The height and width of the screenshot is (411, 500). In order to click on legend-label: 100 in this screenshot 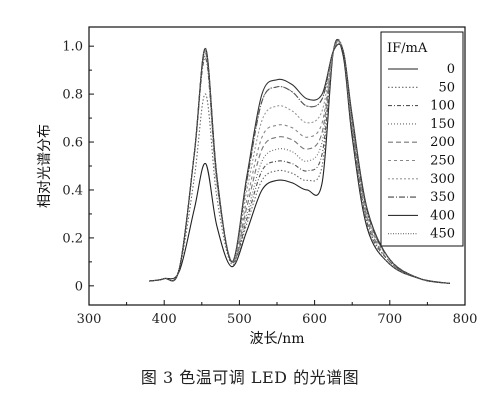, I will do `click(442, 106)`.